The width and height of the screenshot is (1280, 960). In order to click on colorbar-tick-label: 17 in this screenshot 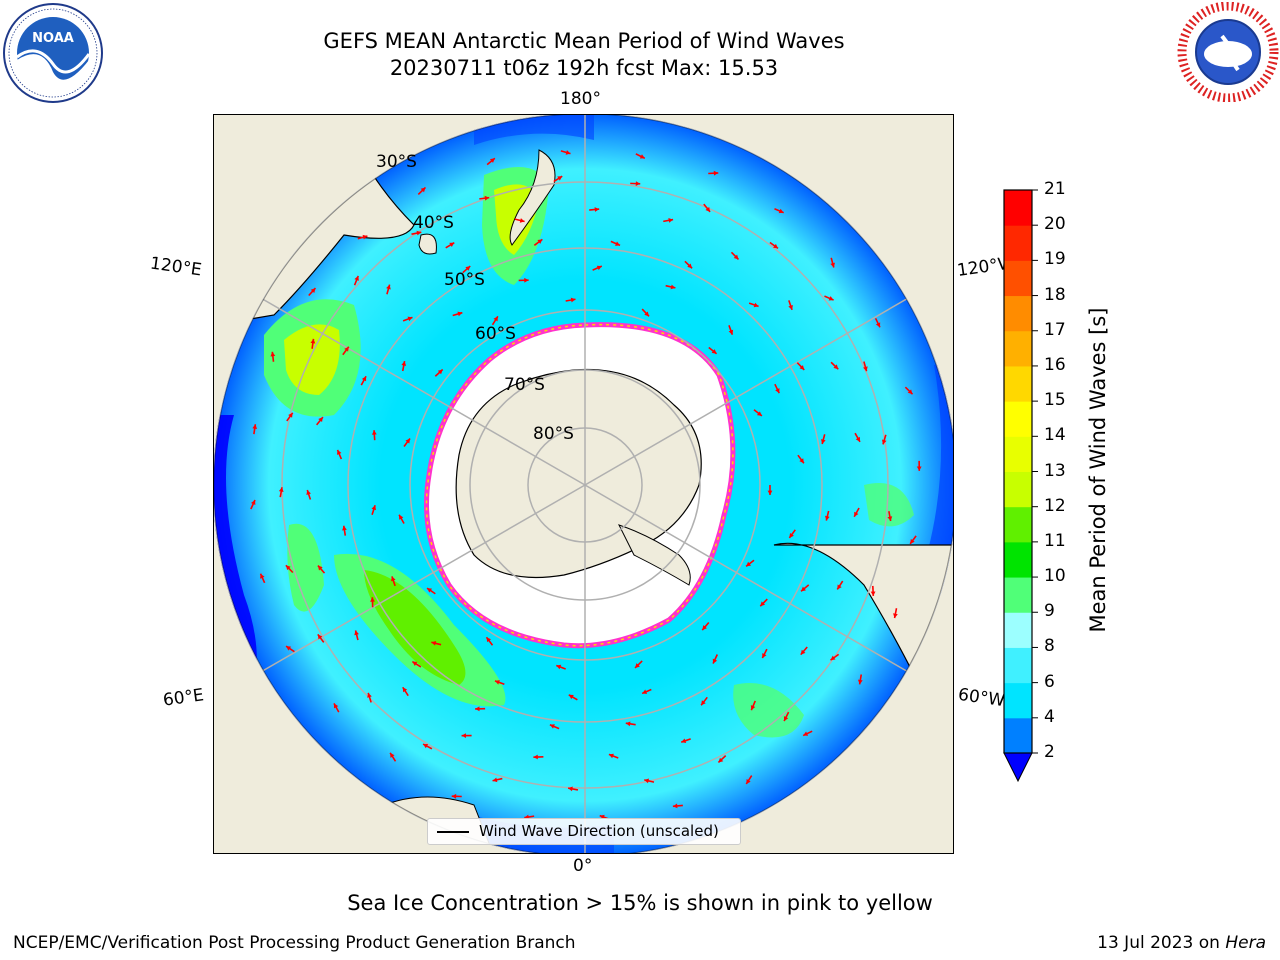, I will do `click(1055, 329)`.